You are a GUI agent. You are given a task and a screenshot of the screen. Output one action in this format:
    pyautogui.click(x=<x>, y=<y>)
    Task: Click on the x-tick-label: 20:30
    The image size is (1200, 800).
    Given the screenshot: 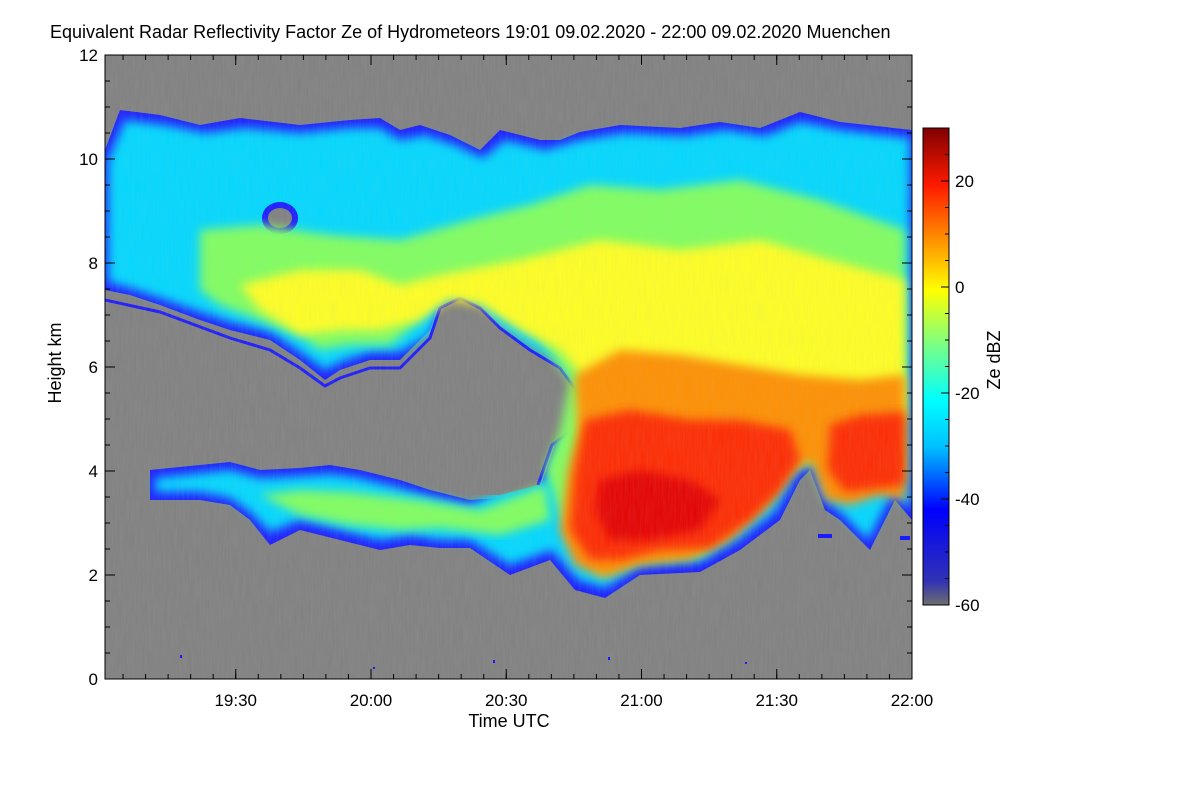 What is the action you would take?
    pyautogui.click(x=506, y=700)
    